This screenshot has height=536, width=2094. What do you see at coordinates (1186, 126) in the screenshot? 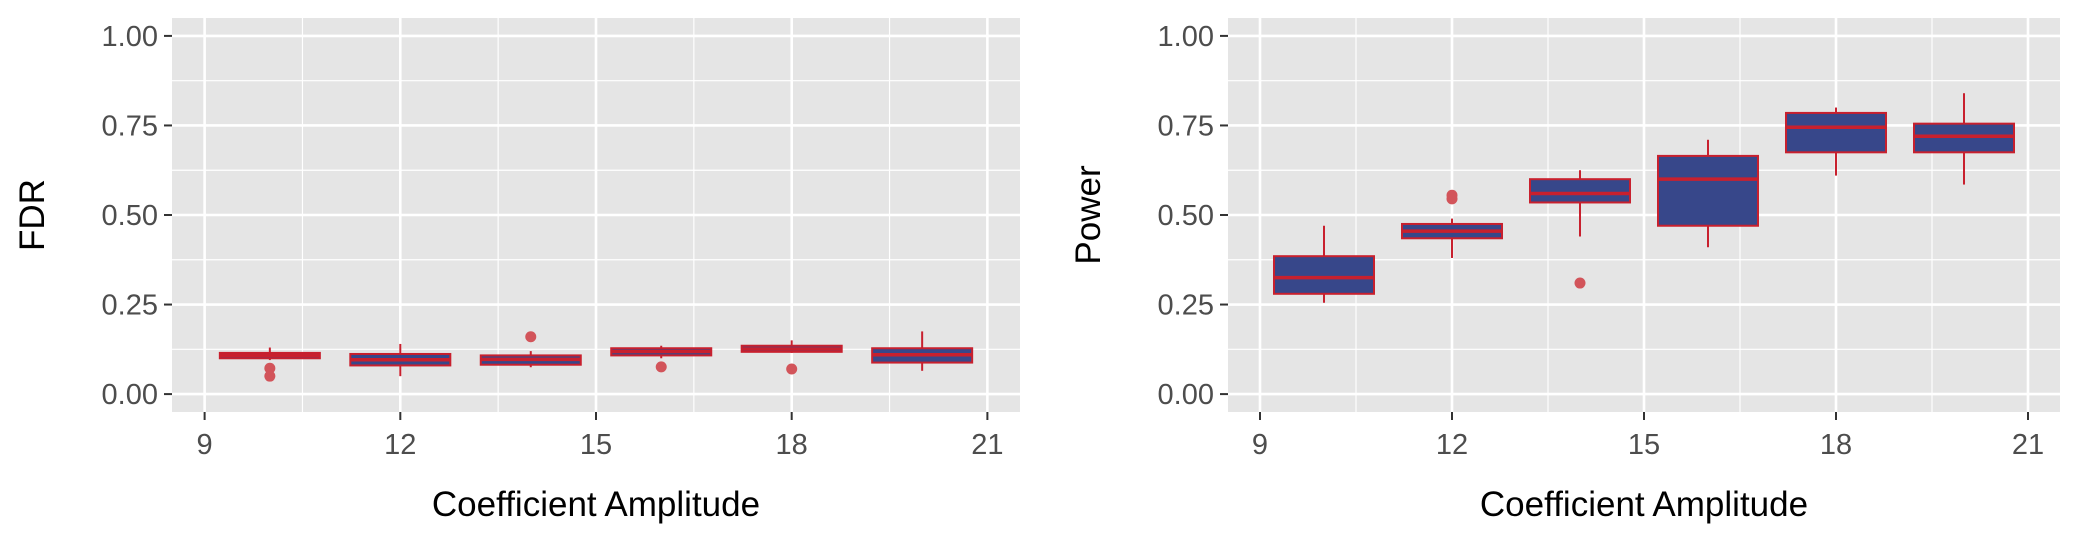
I see `power-y-tick-label: 0.75` at bounding box center [1186, 126].